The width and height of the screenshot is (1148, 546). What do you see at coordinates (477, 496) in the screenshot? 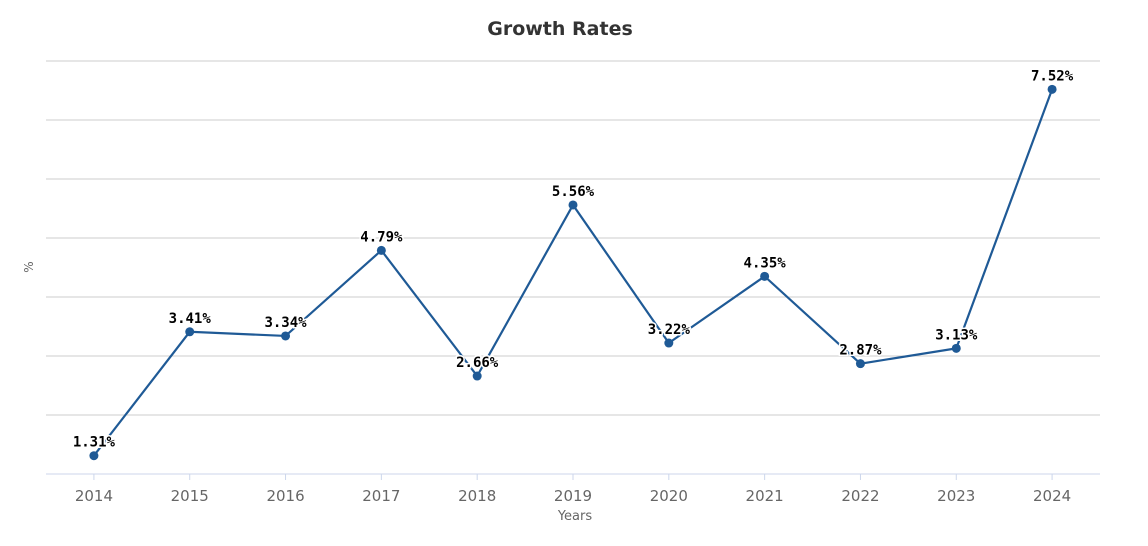
I see `x-tick-label: 2018` at bounding box center [477, 496].